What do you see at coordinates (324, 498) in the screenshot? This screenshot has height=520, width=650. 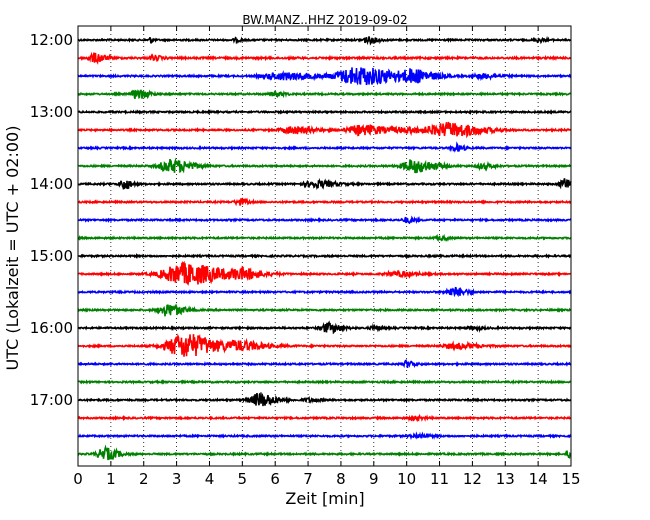 I see `x-axis-label: Zeit [min]` at bounding box center [324, 498].